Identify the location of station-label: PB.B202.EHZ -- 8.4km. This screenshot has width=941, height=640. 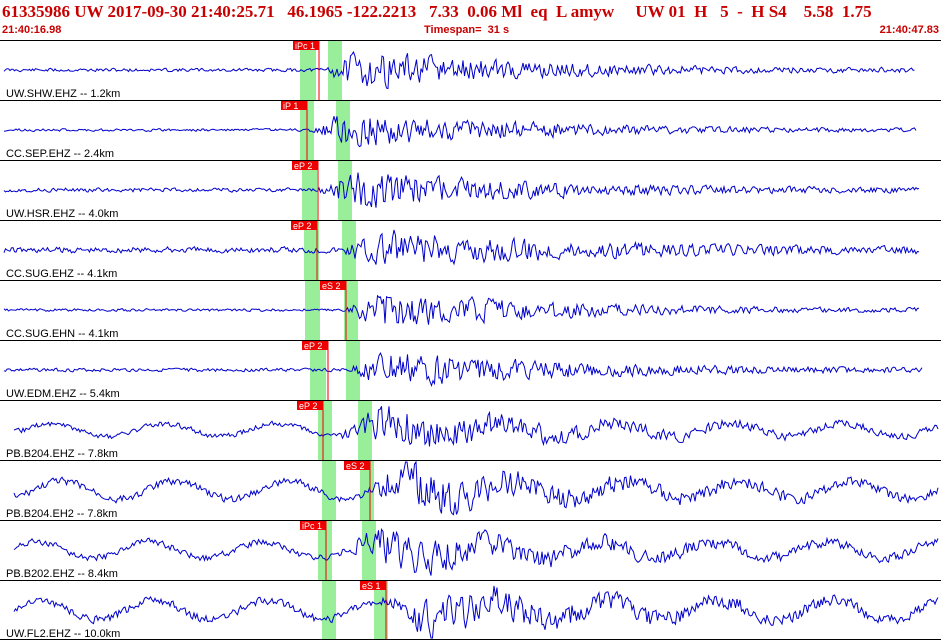
(62, 574).